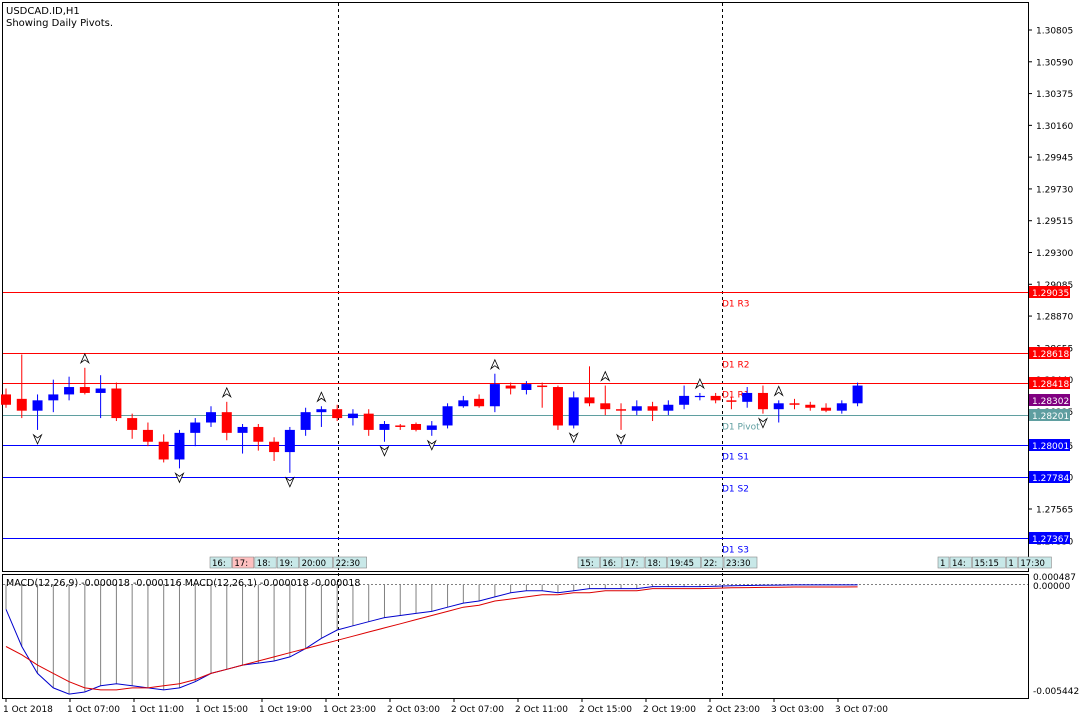 The width and height of the screenshot is (1080, 720). I want to click on time-axis-label: 3 Oct 07:00, so click(861, 710).